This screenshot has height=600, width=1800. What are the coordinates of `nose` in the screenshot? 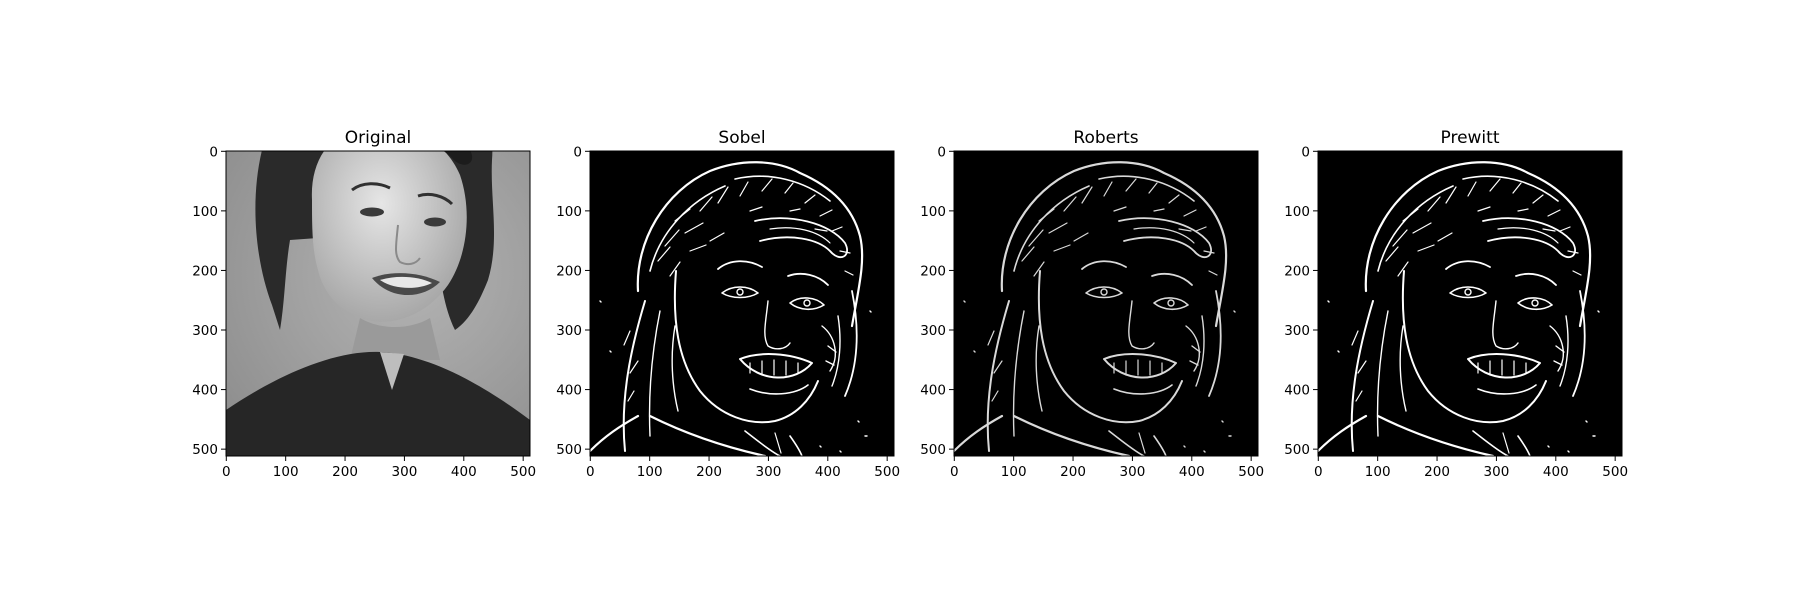 It's located at (408, 245).